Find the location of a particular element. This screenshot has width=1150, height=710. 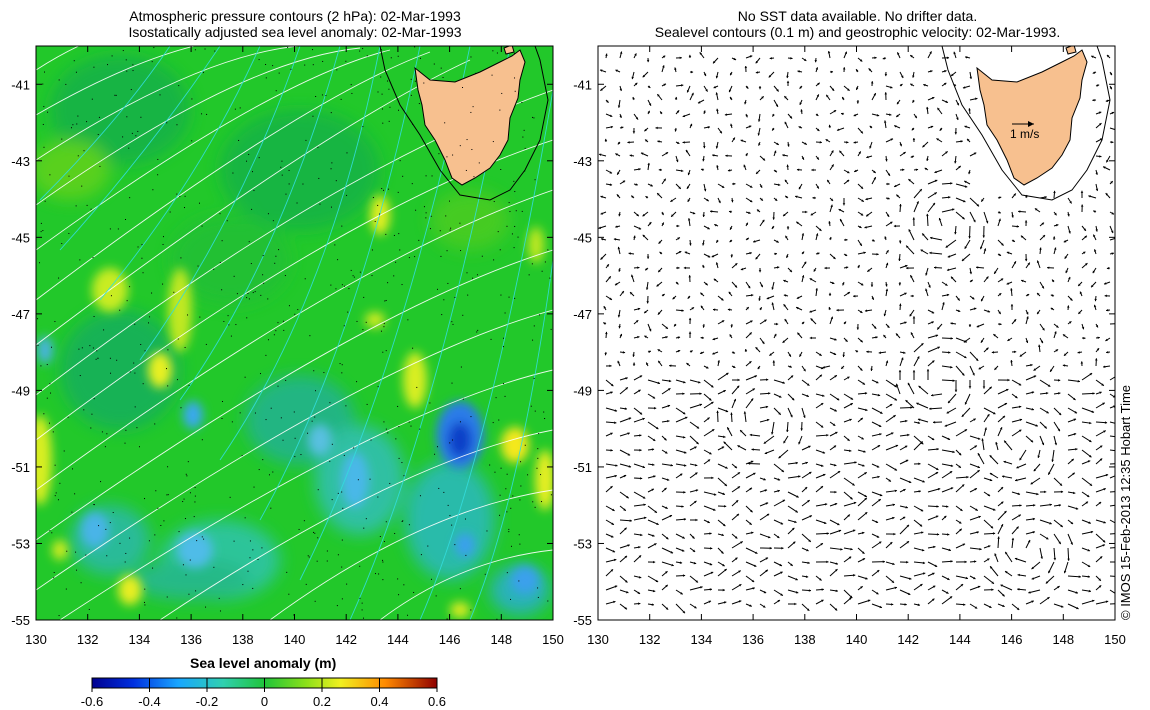

tasmania-landmass-right is located at coordinates (1026, 123).